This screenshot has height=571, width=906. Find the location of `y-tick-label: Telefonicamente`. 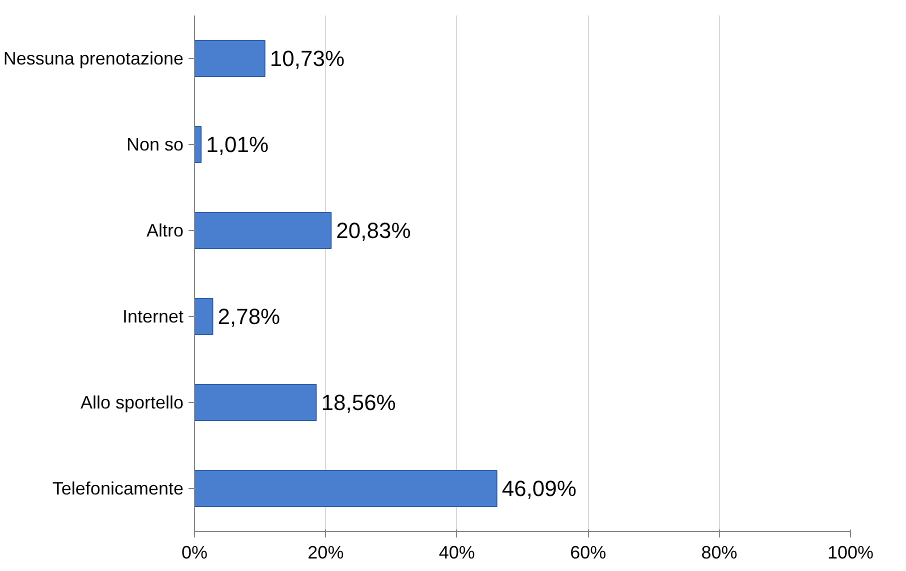

y-tick-label: Telefonicamente is located at coordinates (118, 488).